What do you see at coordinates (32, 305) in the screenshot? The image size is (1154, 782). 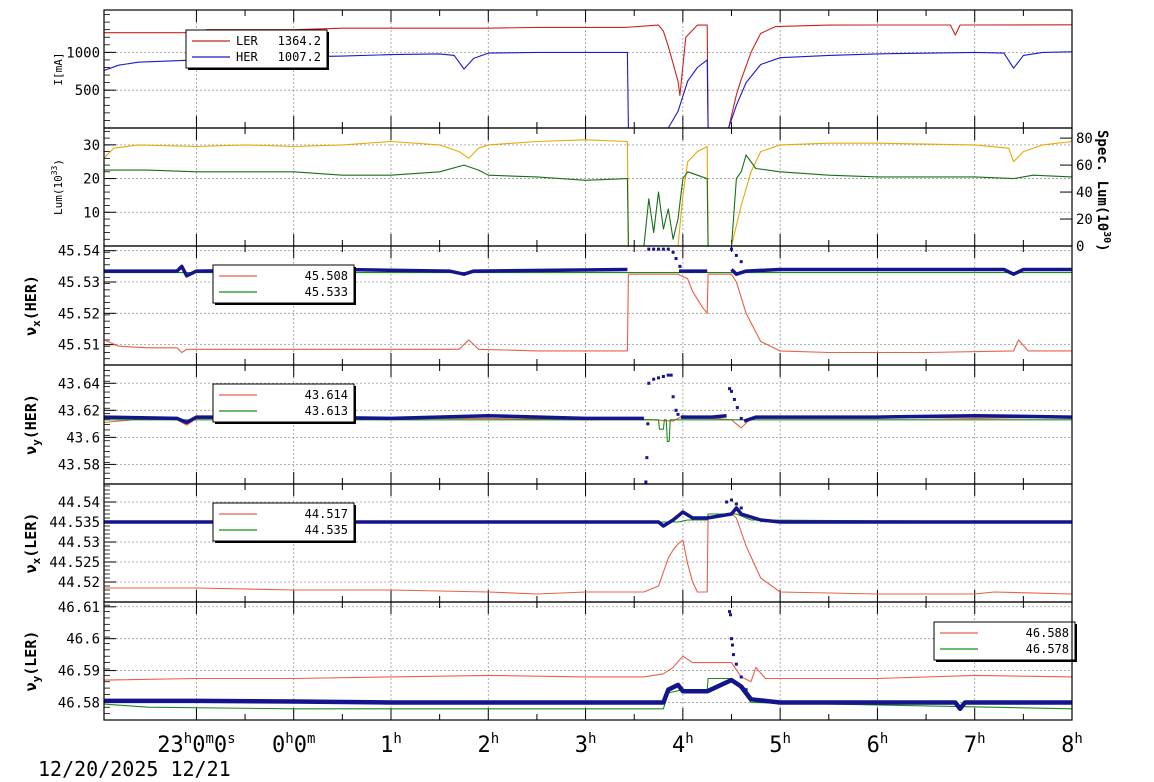 I see `y-axis-label: νx(HER)` at bounding box center [32, 305].